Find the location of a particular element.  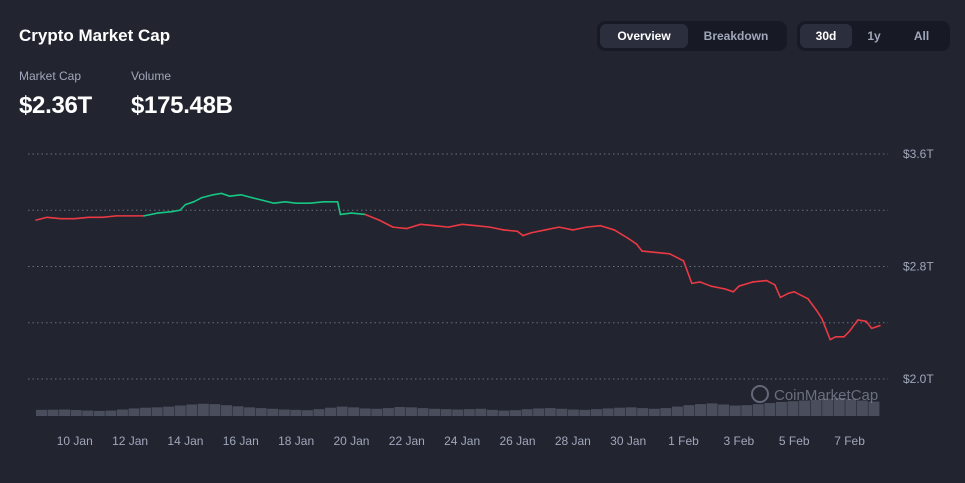

view-toggle: Overview Breakdown is located at coordinates (692, 36).